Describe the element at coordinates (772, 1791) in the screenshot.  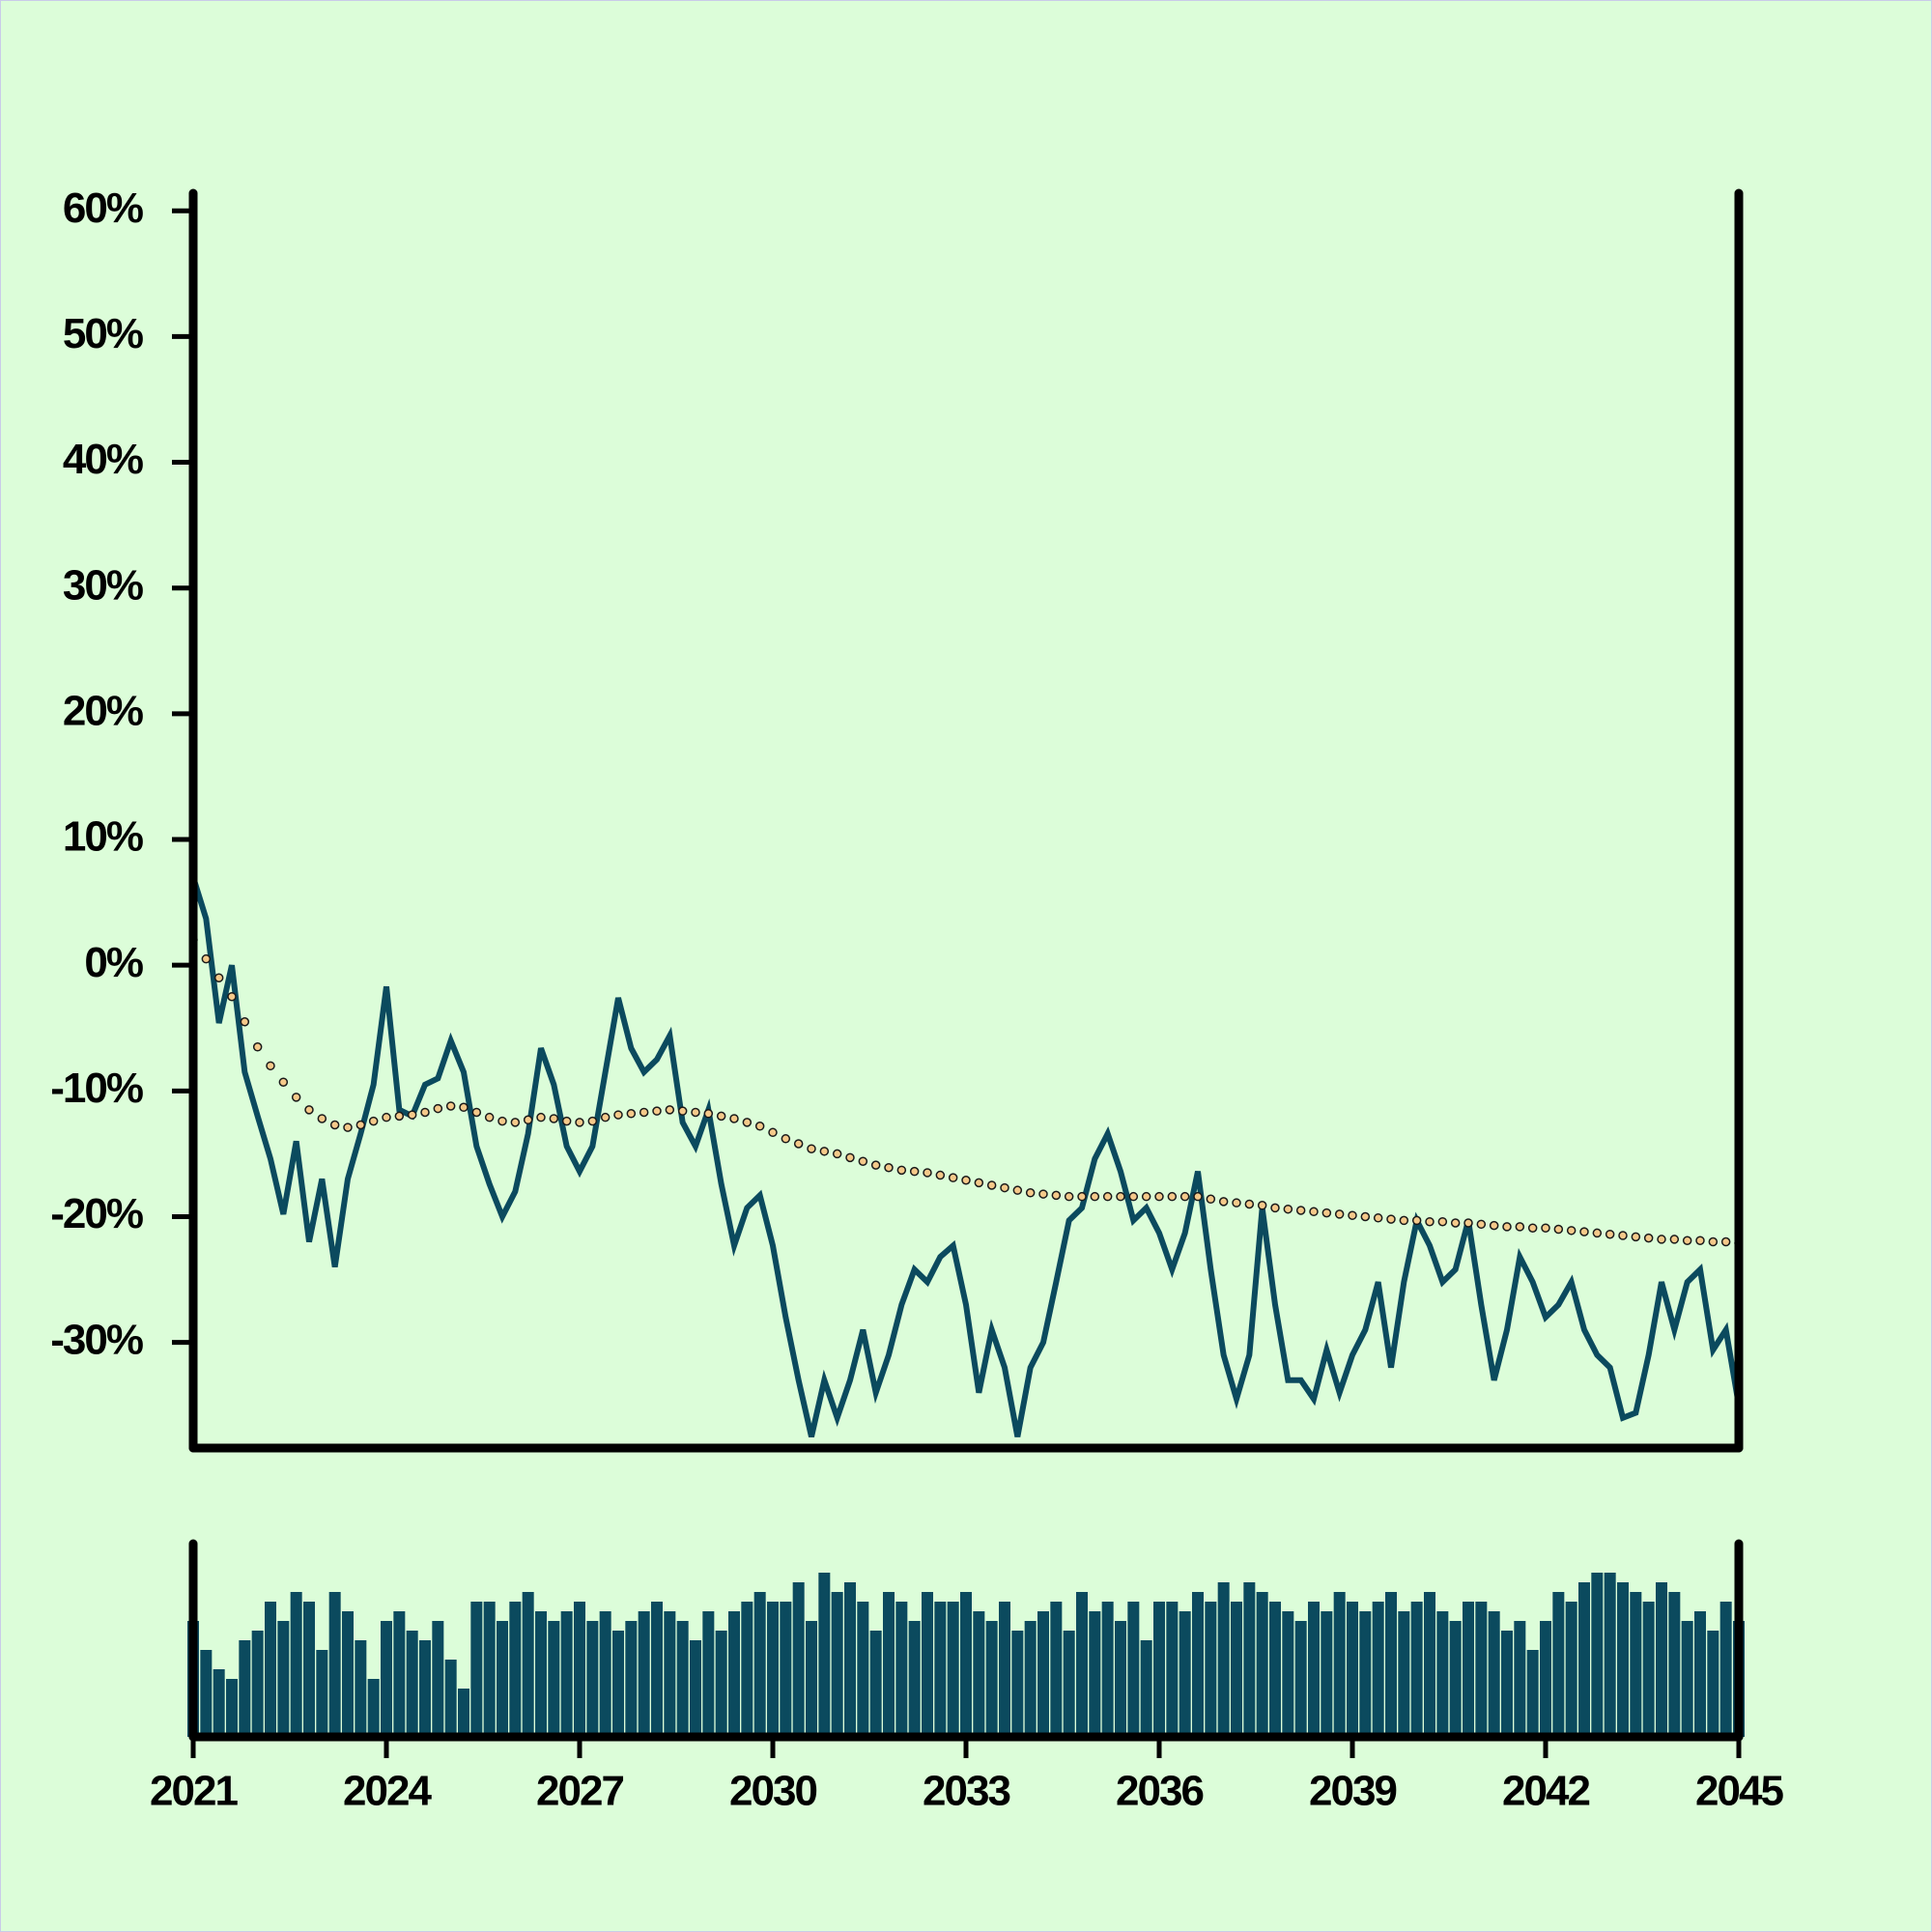
I see `x-tick-label: 2030` at that location.